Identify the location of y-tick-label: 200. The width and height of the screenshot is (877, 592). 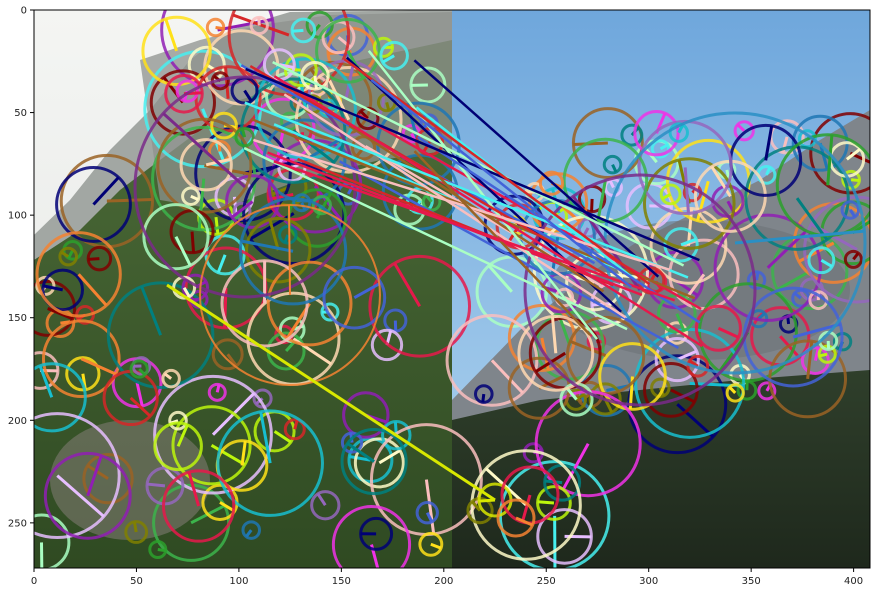
(17, 421).